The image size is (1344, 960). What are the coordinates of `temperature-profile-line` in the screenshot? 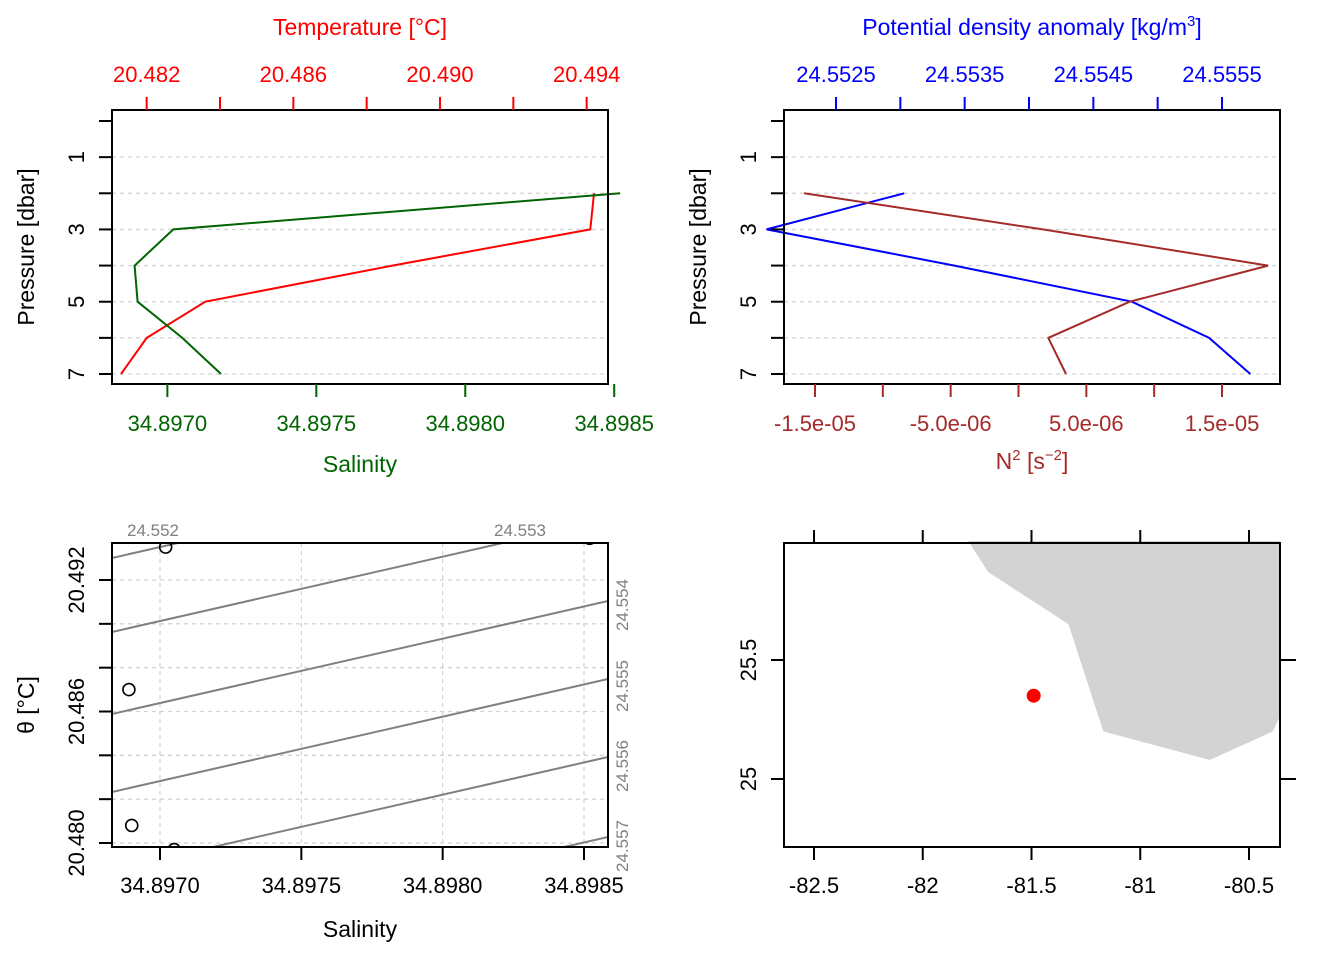 It's located at (357, 284).